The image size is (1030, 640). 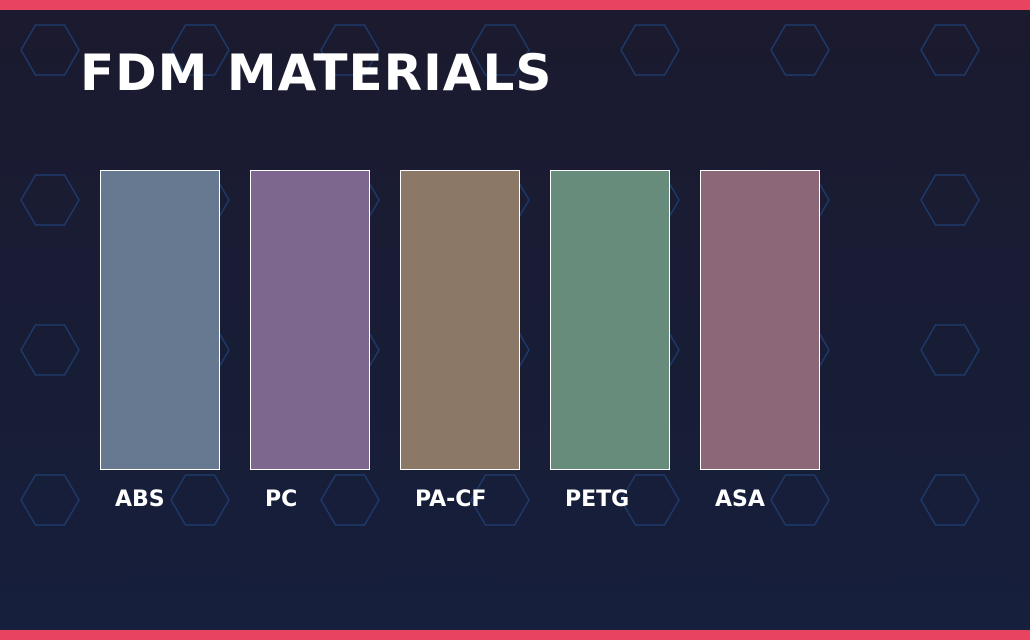 What do you see at coordinates (316, 73) in the screenshot?
I see `page-title: FDM MATERIALS` at bounding box center [316, 73].